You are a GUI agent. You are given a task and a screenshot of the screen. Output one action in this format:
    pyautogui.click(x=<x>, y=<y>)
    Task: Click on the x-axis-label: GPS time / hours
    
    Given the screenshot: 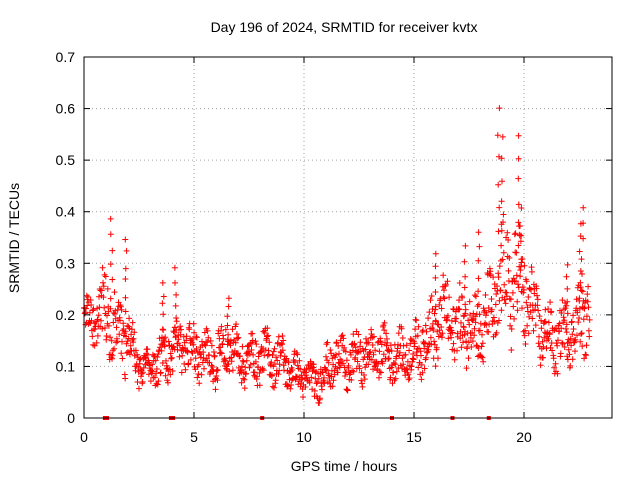 What is the action you would take?
    pyautogui.click(x=344, y=466)
    